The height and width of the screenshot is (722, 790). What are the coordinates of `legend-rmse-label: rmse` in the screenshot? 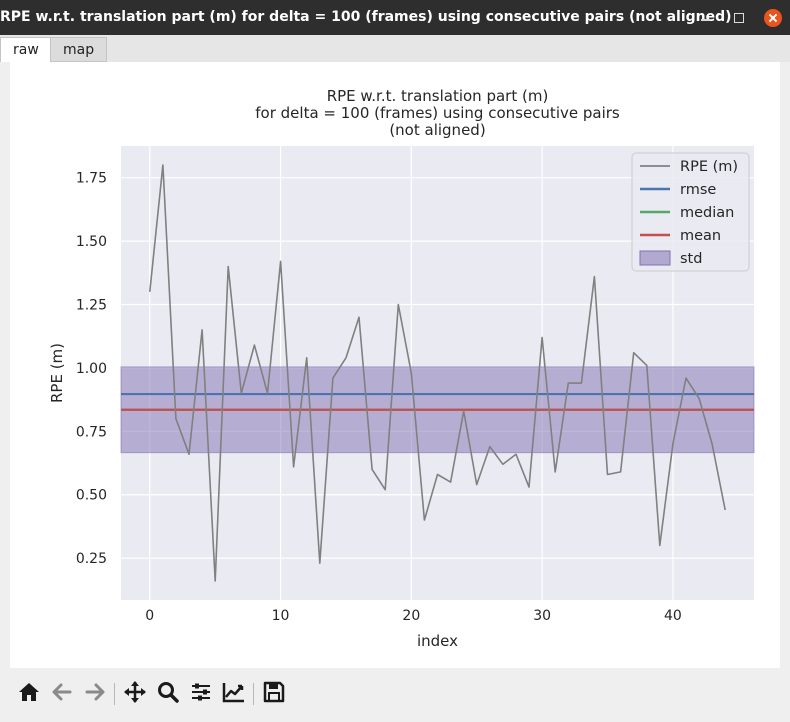 It's located at (698, 190).